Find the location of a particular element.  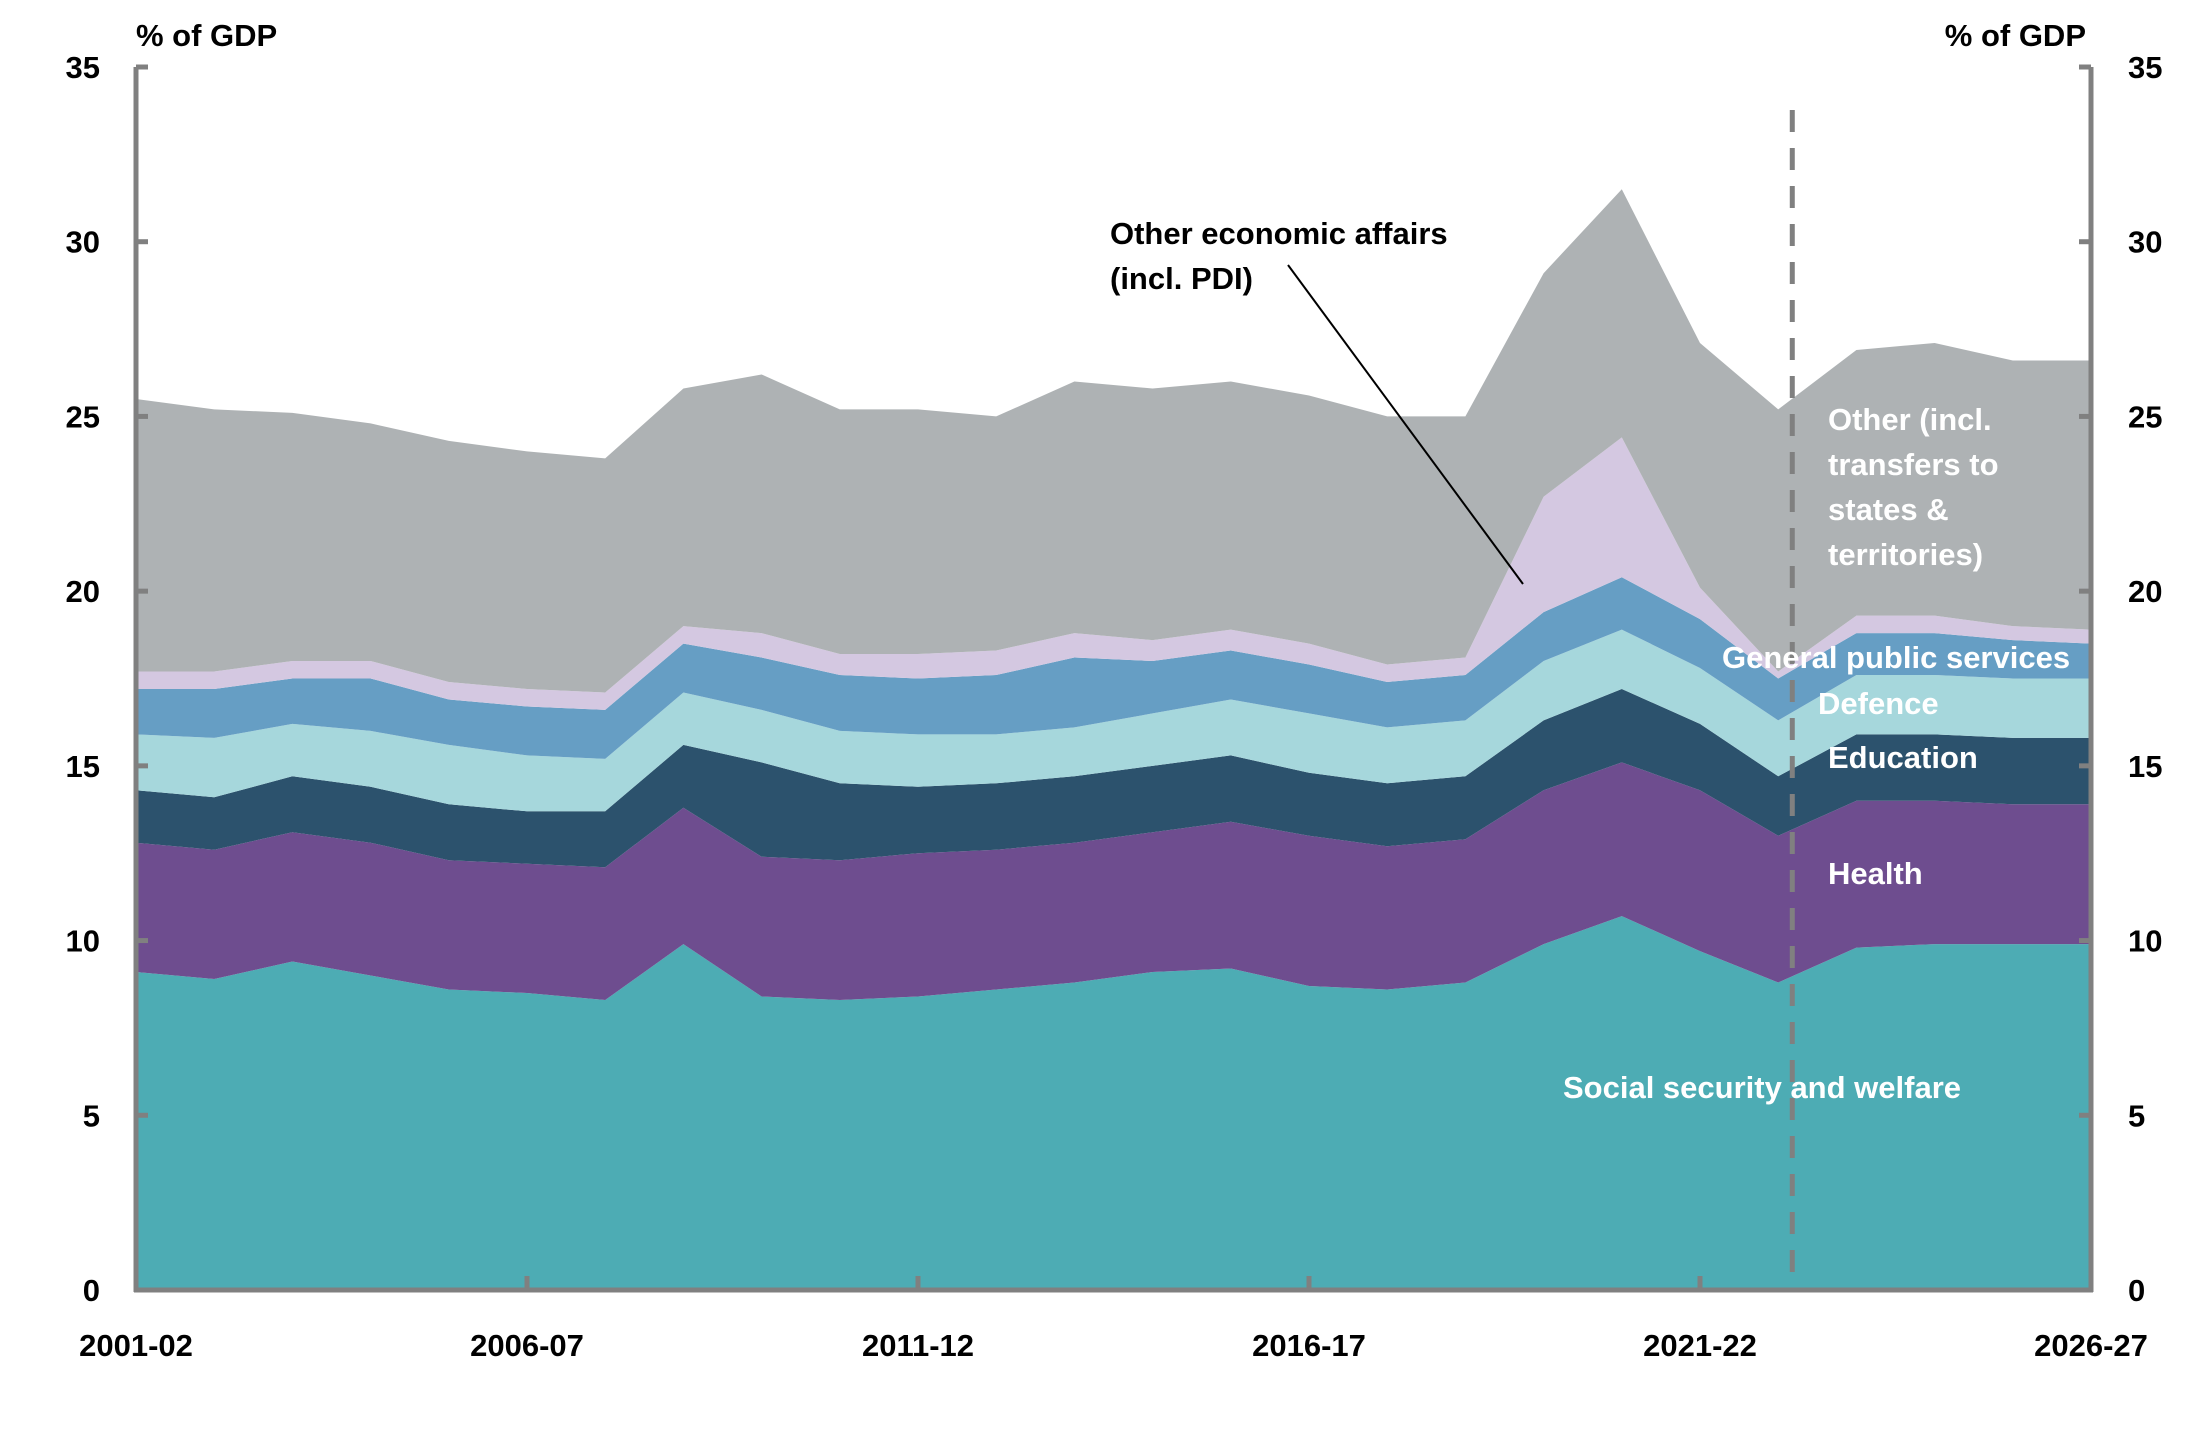

left-y-tick-label: 20 is located at coordinates (83, 591).